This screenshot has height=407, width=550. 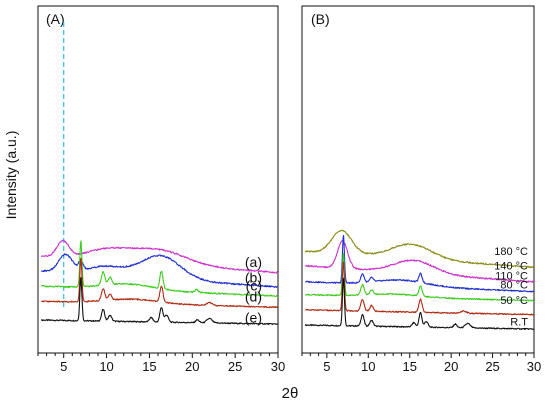 I want to click on series-label: 50 °C, so click(x=514, y=301).